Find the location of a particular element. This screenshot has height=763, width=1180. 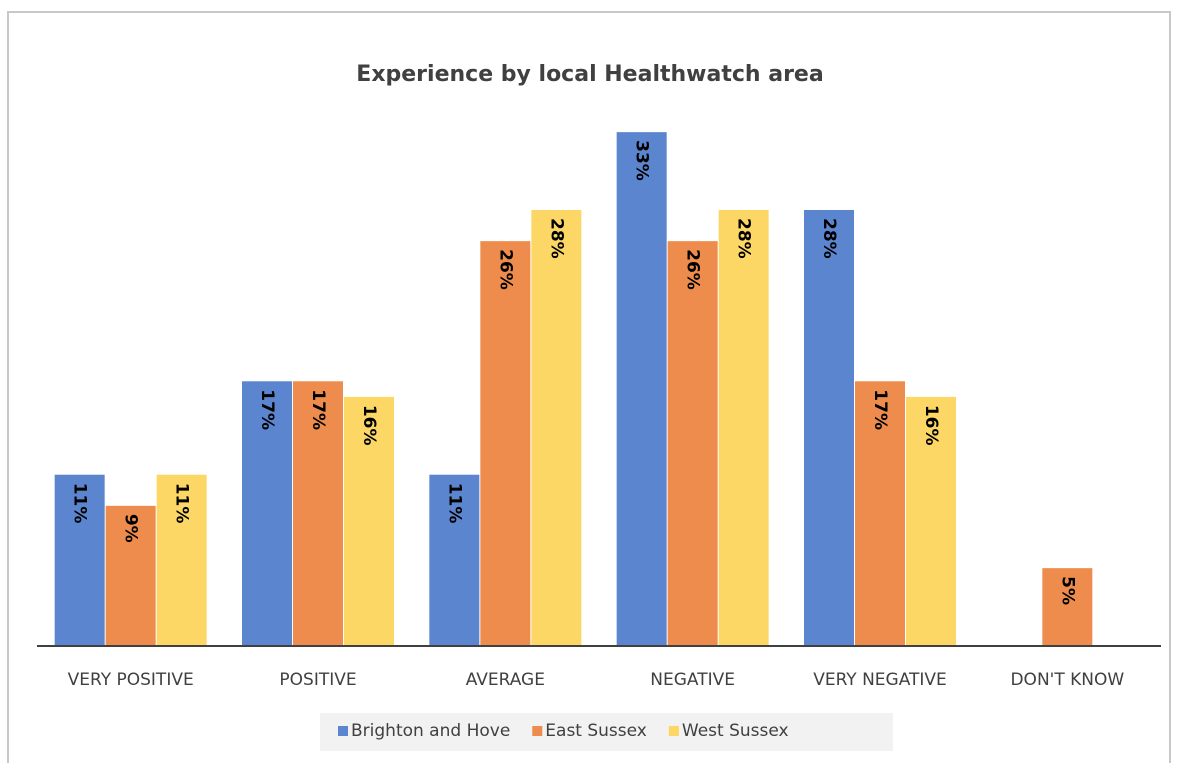

x-tick-label: POSITIVE is located at coordinates (317, 680).